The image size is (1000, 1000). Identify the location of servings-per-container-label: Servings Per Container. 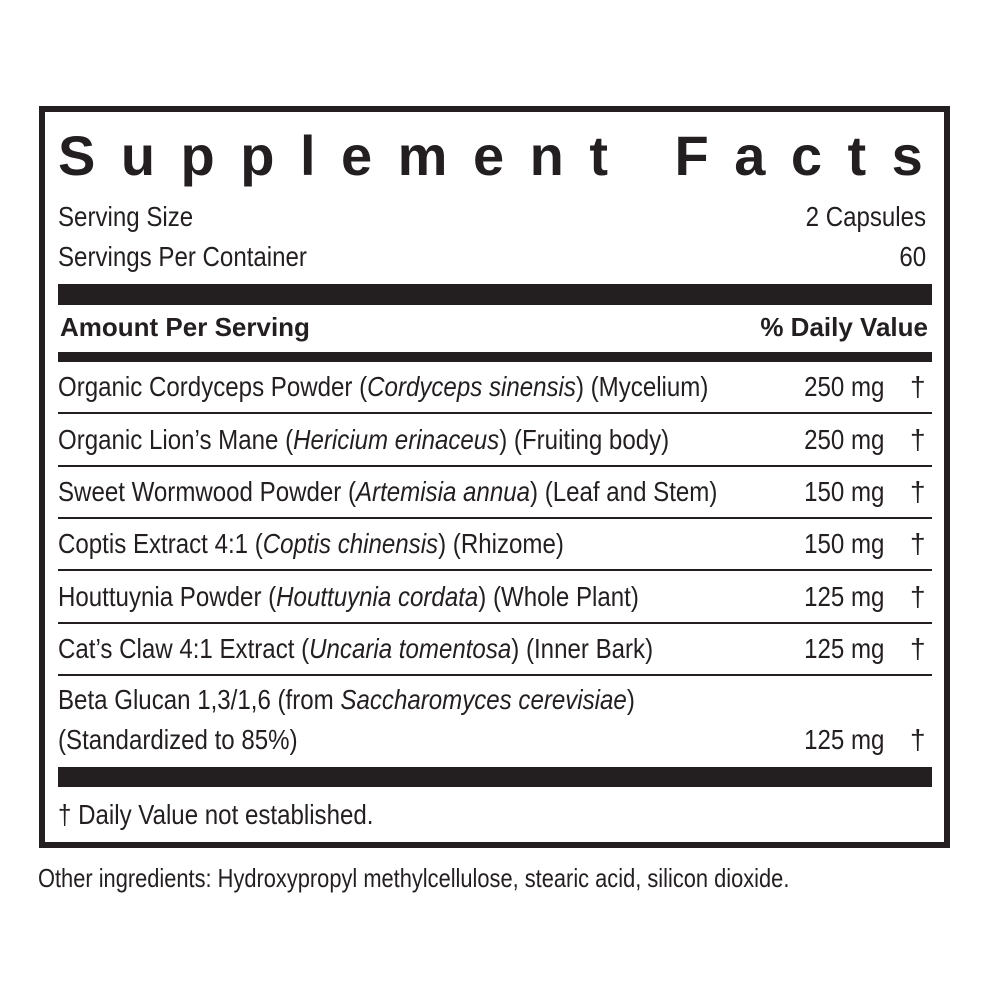
(182, 256).